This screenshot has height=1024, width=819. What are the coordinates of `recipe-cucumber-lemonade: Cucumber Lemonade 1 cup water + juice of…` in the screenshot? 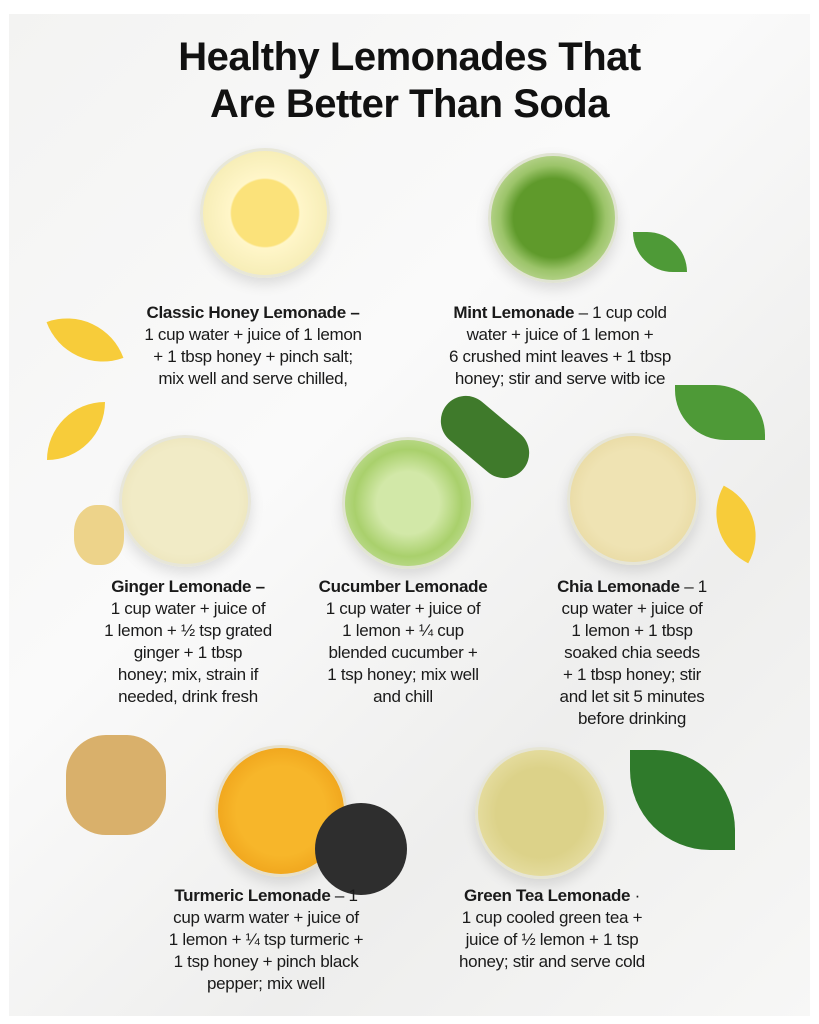 It's located at (403, 642).